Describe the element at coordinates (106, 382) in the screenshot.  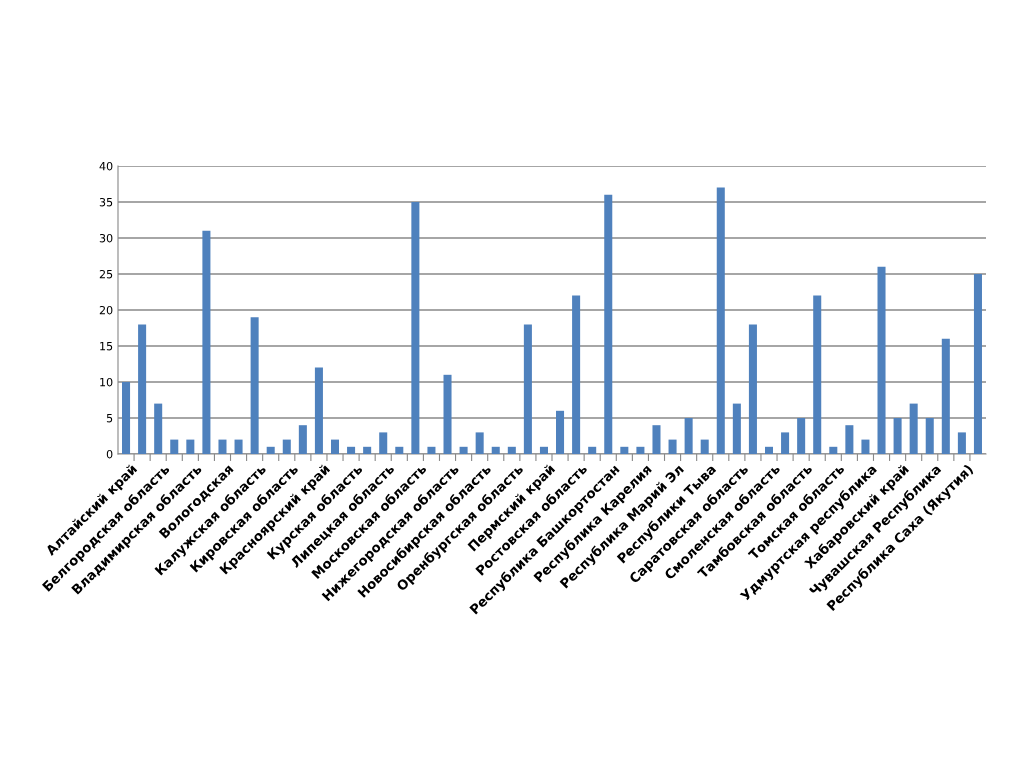
I see `y-tick-label: 10` at that location.